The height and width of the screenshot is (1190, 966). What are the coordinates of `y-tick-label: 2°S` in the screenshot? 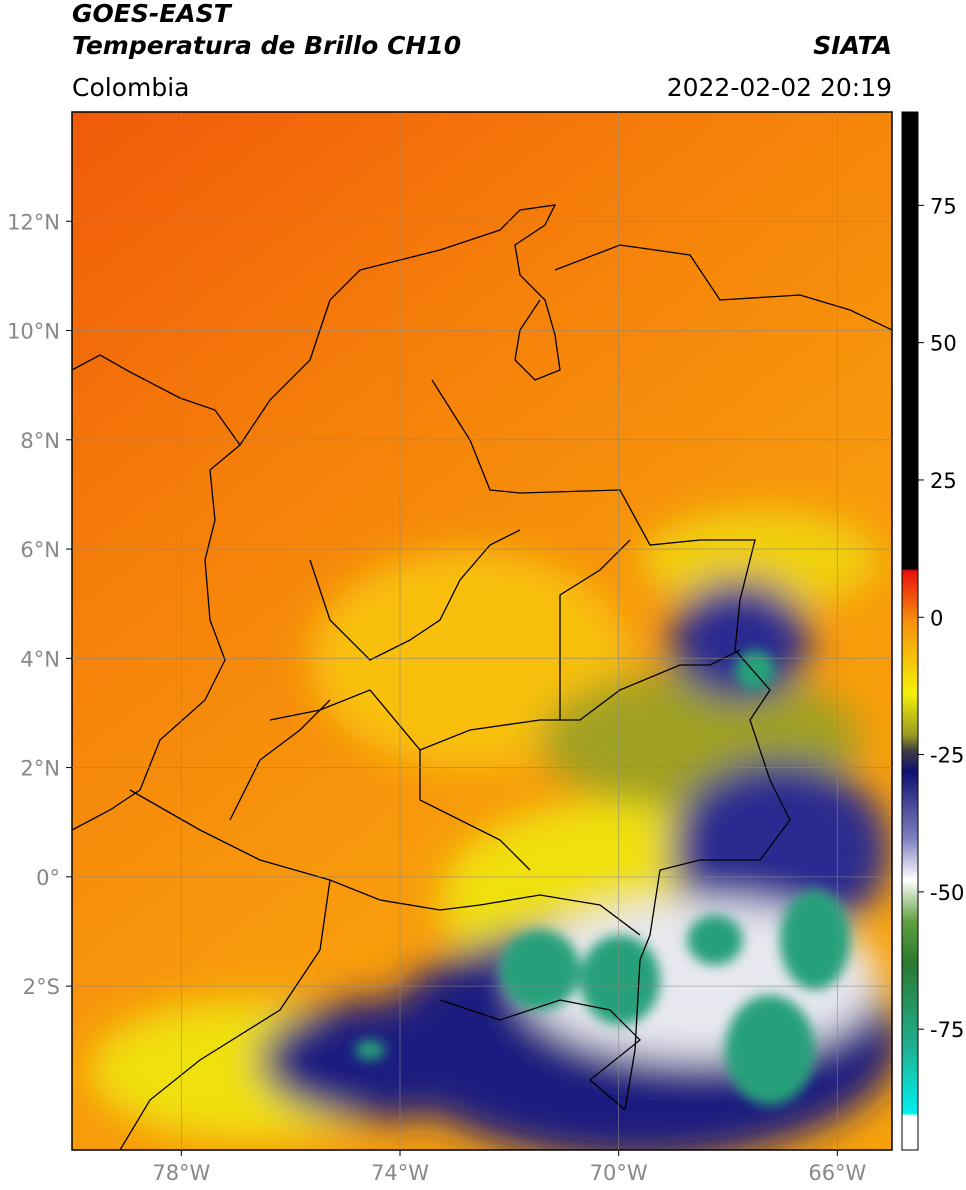 It's located at (41, 987).